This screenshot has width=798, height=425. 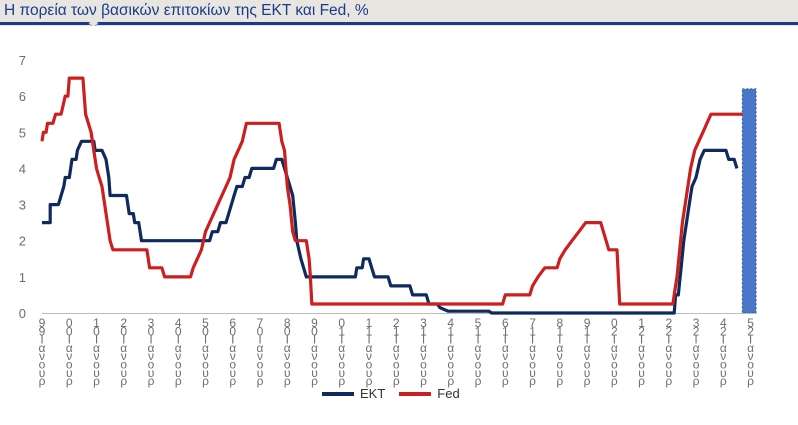 What do you see at coordinates (22, 241) in the screenshot?
I see `y-tick-label: 2` at bounding box center [22, 241].